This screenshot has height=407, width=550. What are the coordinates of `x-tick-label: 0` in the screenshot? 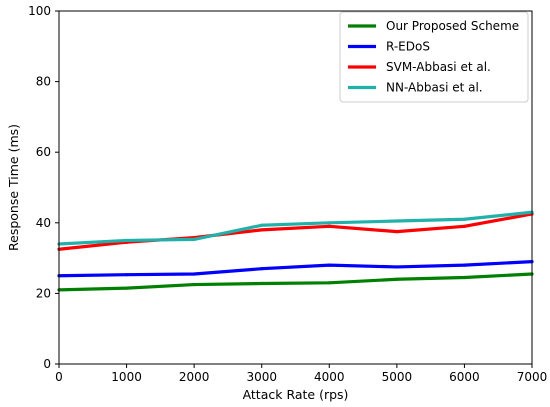 It's located at (59, 377).